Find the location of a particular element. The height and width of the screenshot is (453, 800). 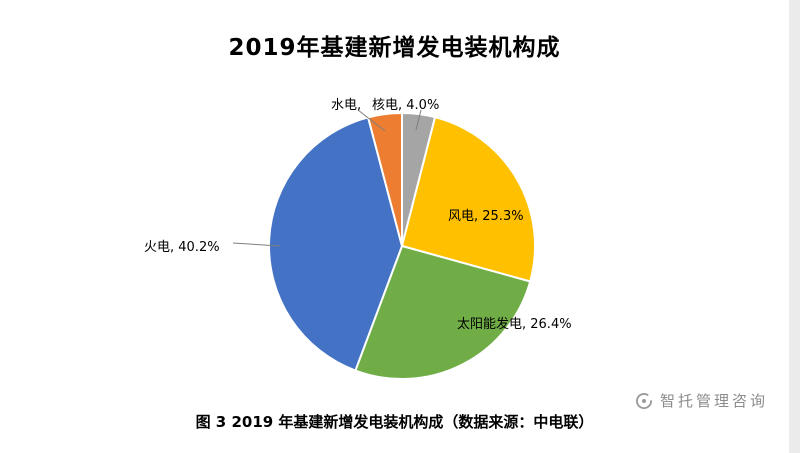

figure-caption: 图 3 2019 年基建新增发电装机构成（数据来源：中电联） is located at coordinates (394, 422).